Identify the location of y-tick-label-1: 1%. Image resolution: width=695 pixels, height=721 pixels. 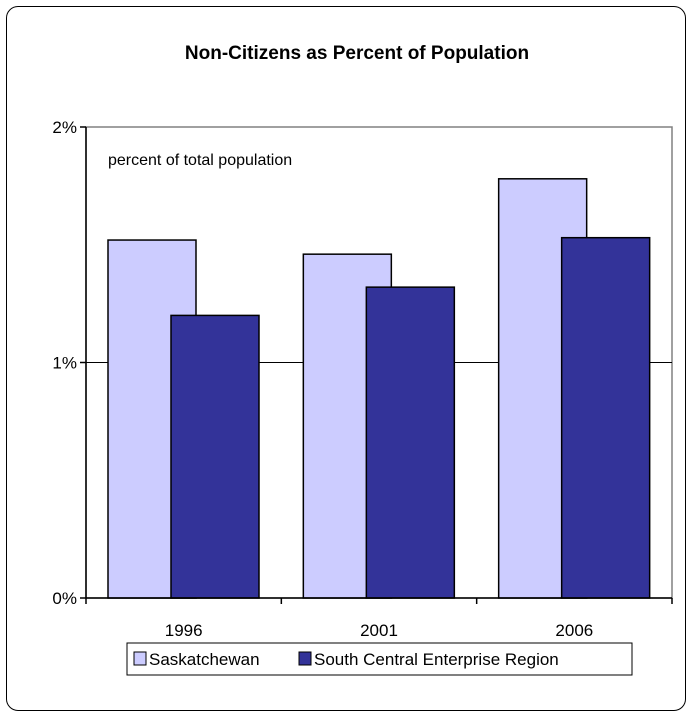
(64, 363).